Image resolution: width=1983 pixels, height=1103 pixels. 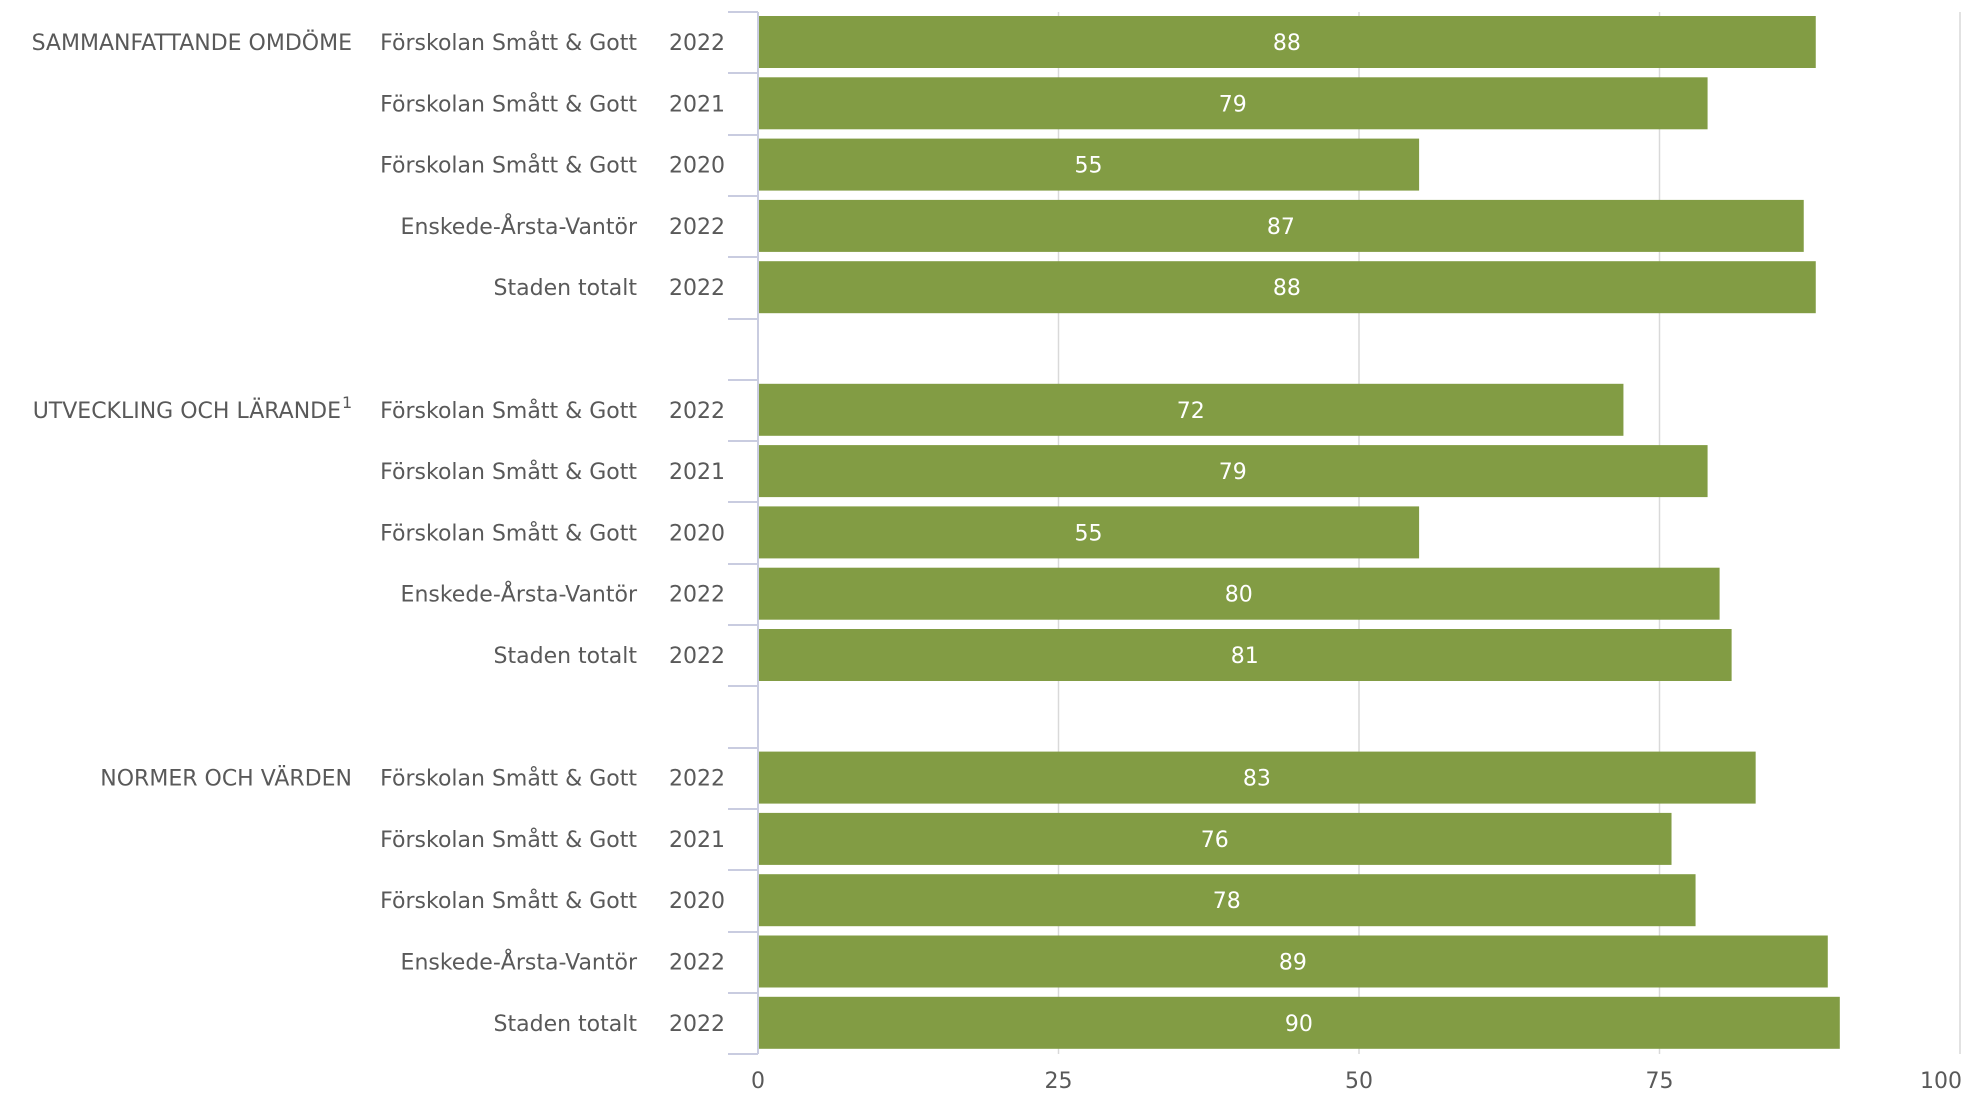 I want to click on value-label-1-1: 79, so click(x=1233, y=472).